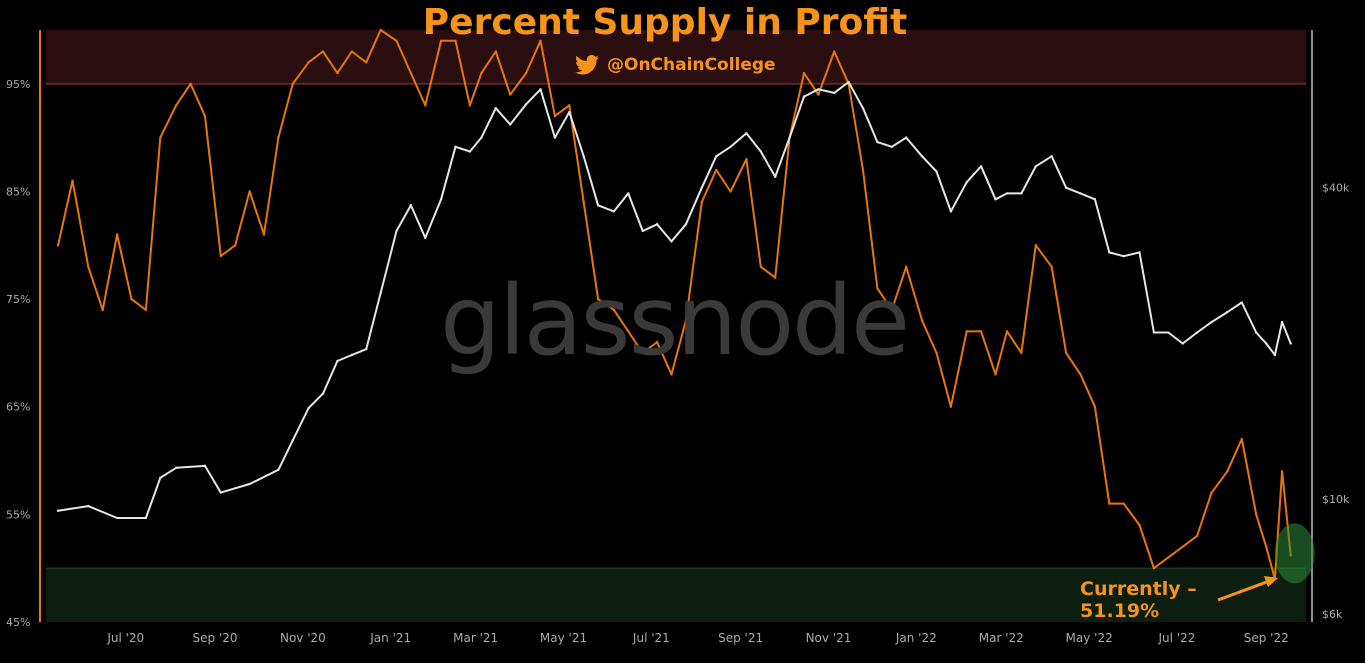 This screenshot has height=663, width=1365. Describe the element at coordinates (691, 65) in the screenshot. I see `twitter-handle-text: @OnChainCollege` at that location.